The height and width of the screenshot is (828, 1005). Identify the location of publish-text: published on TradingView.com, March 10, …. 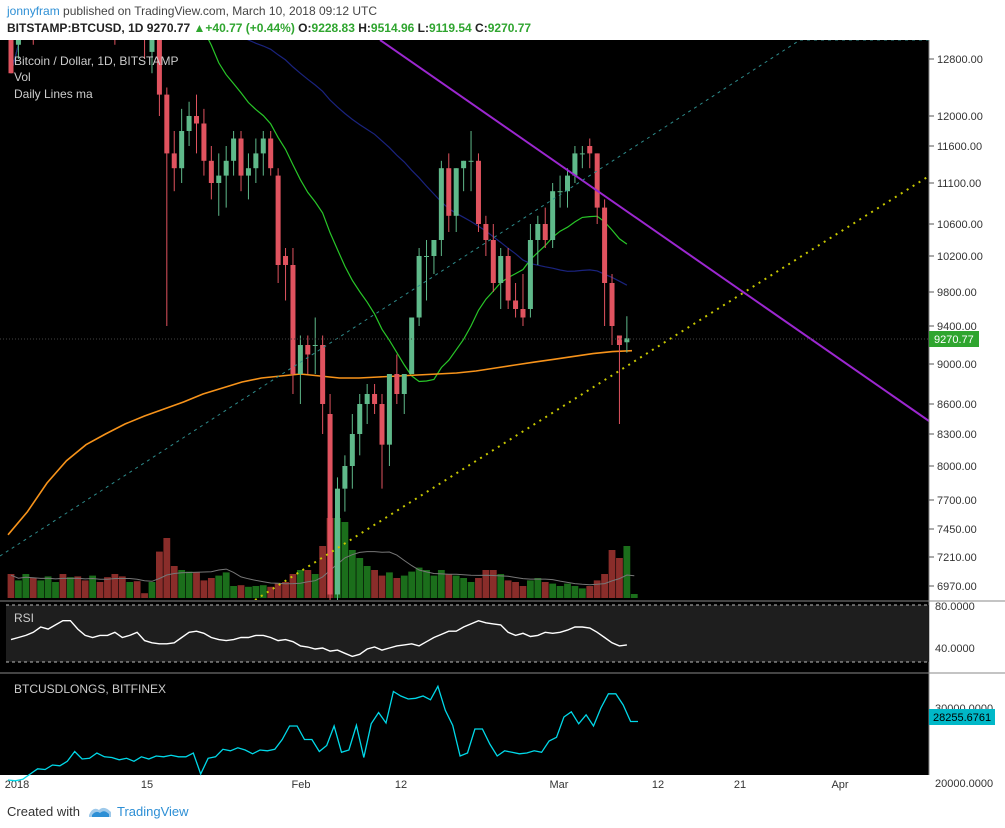
(220, 11).